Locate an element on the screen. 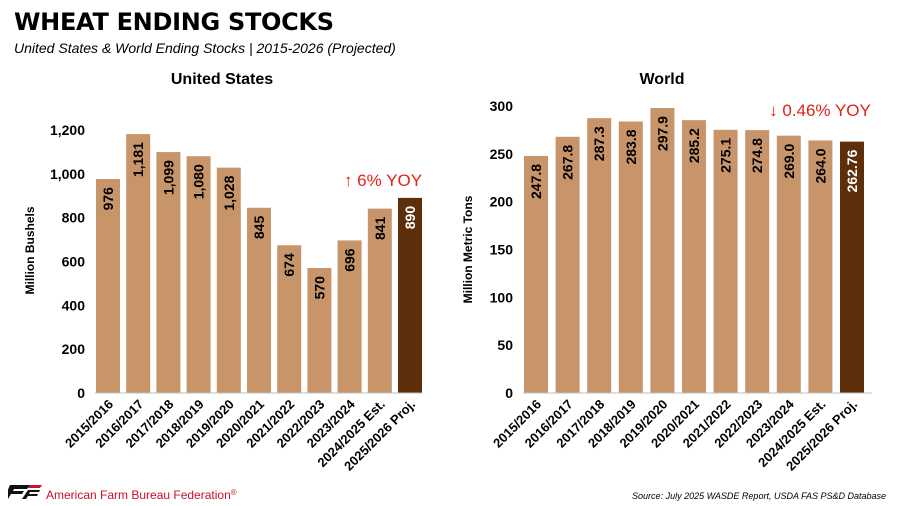 The width and height of the screenshot is (900, 506). us-y-axis-label: Million Bushels is located at coordinates (30, 250).